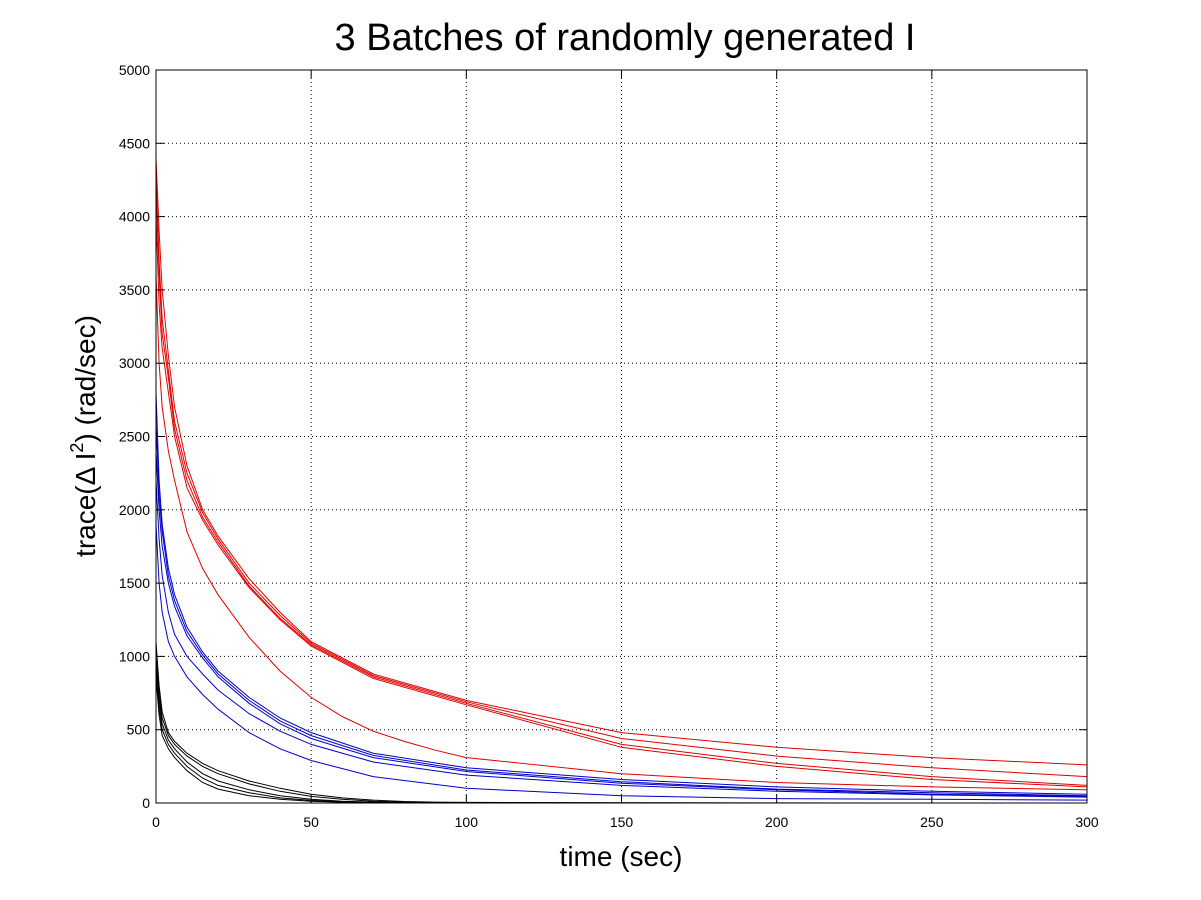 The image size is (1201, 900). What do you see at coordinates (134, 656) in the screenshot?
I see `y-tick-label: 1000` at bounding box center [134, 656].